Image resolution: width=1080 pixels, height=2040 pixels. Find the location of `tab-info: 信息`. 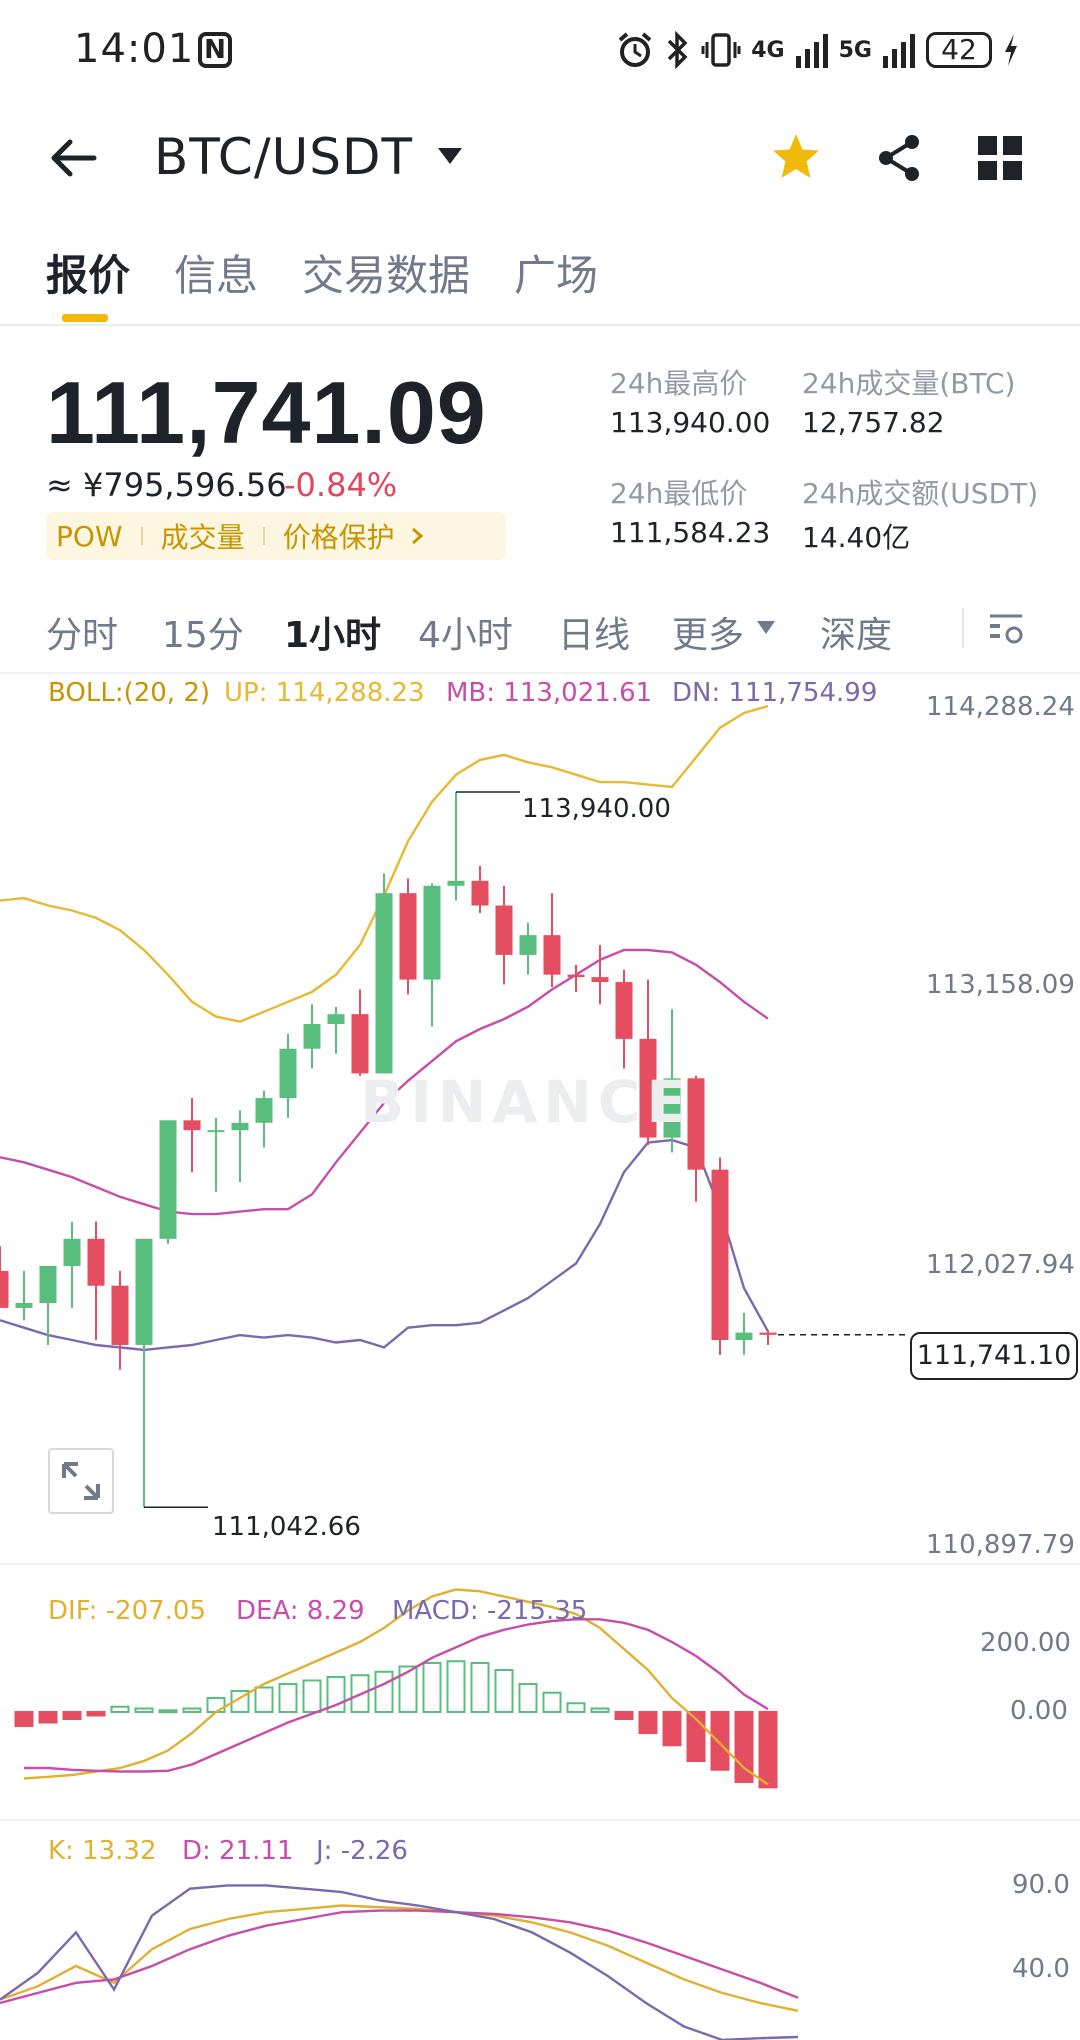

tab-info: 信息 is located at coordinates (216, 275).